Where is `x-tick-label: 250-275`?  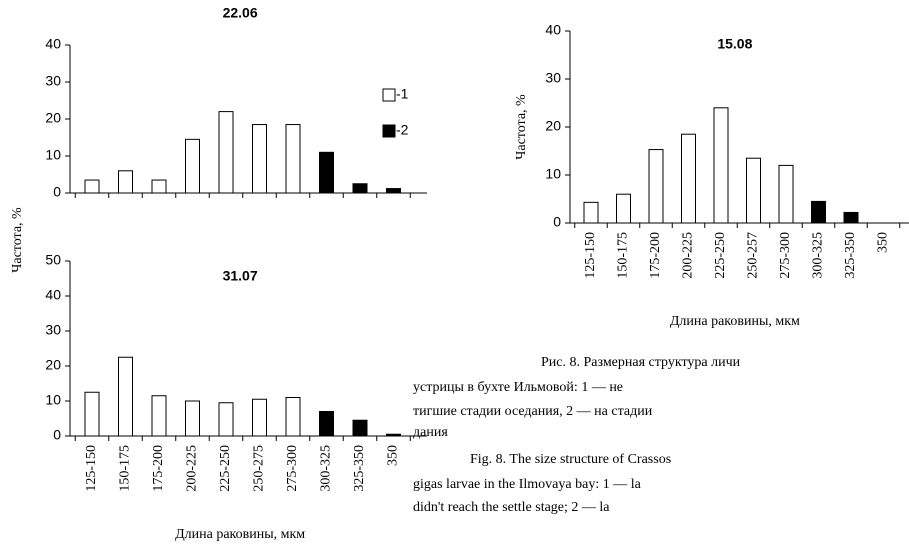
x-tick-label: 250-275 is located at coordinates (259, 468).